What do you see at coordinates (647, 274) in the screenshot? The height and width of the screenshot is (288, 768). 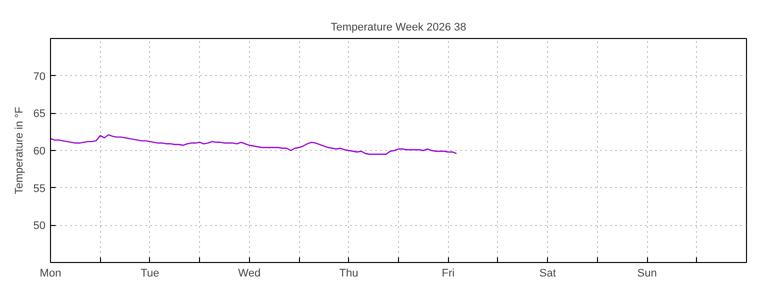 I see `x-tick-label: Sun` at bounding box center [647, 274].